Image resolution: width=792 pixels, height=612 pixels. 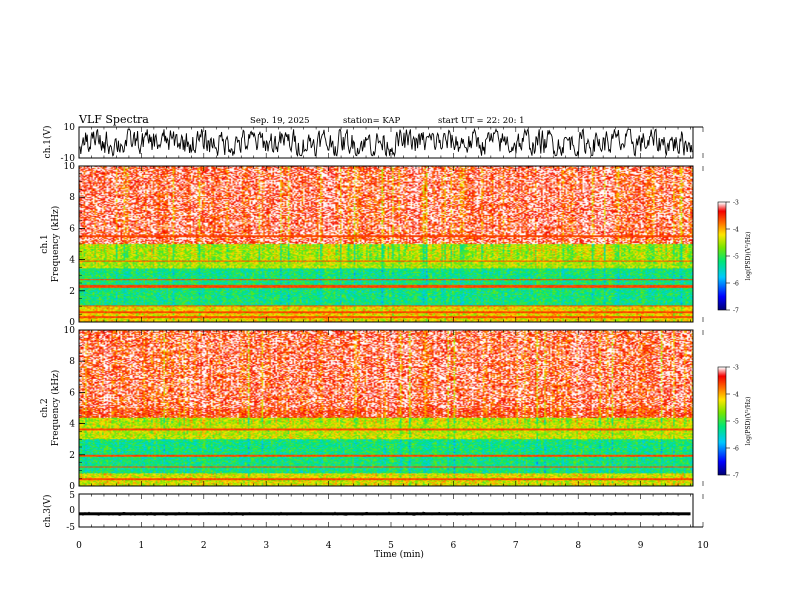 I want to click on time-axis-label: Time (min), so click(x=399, y=554).